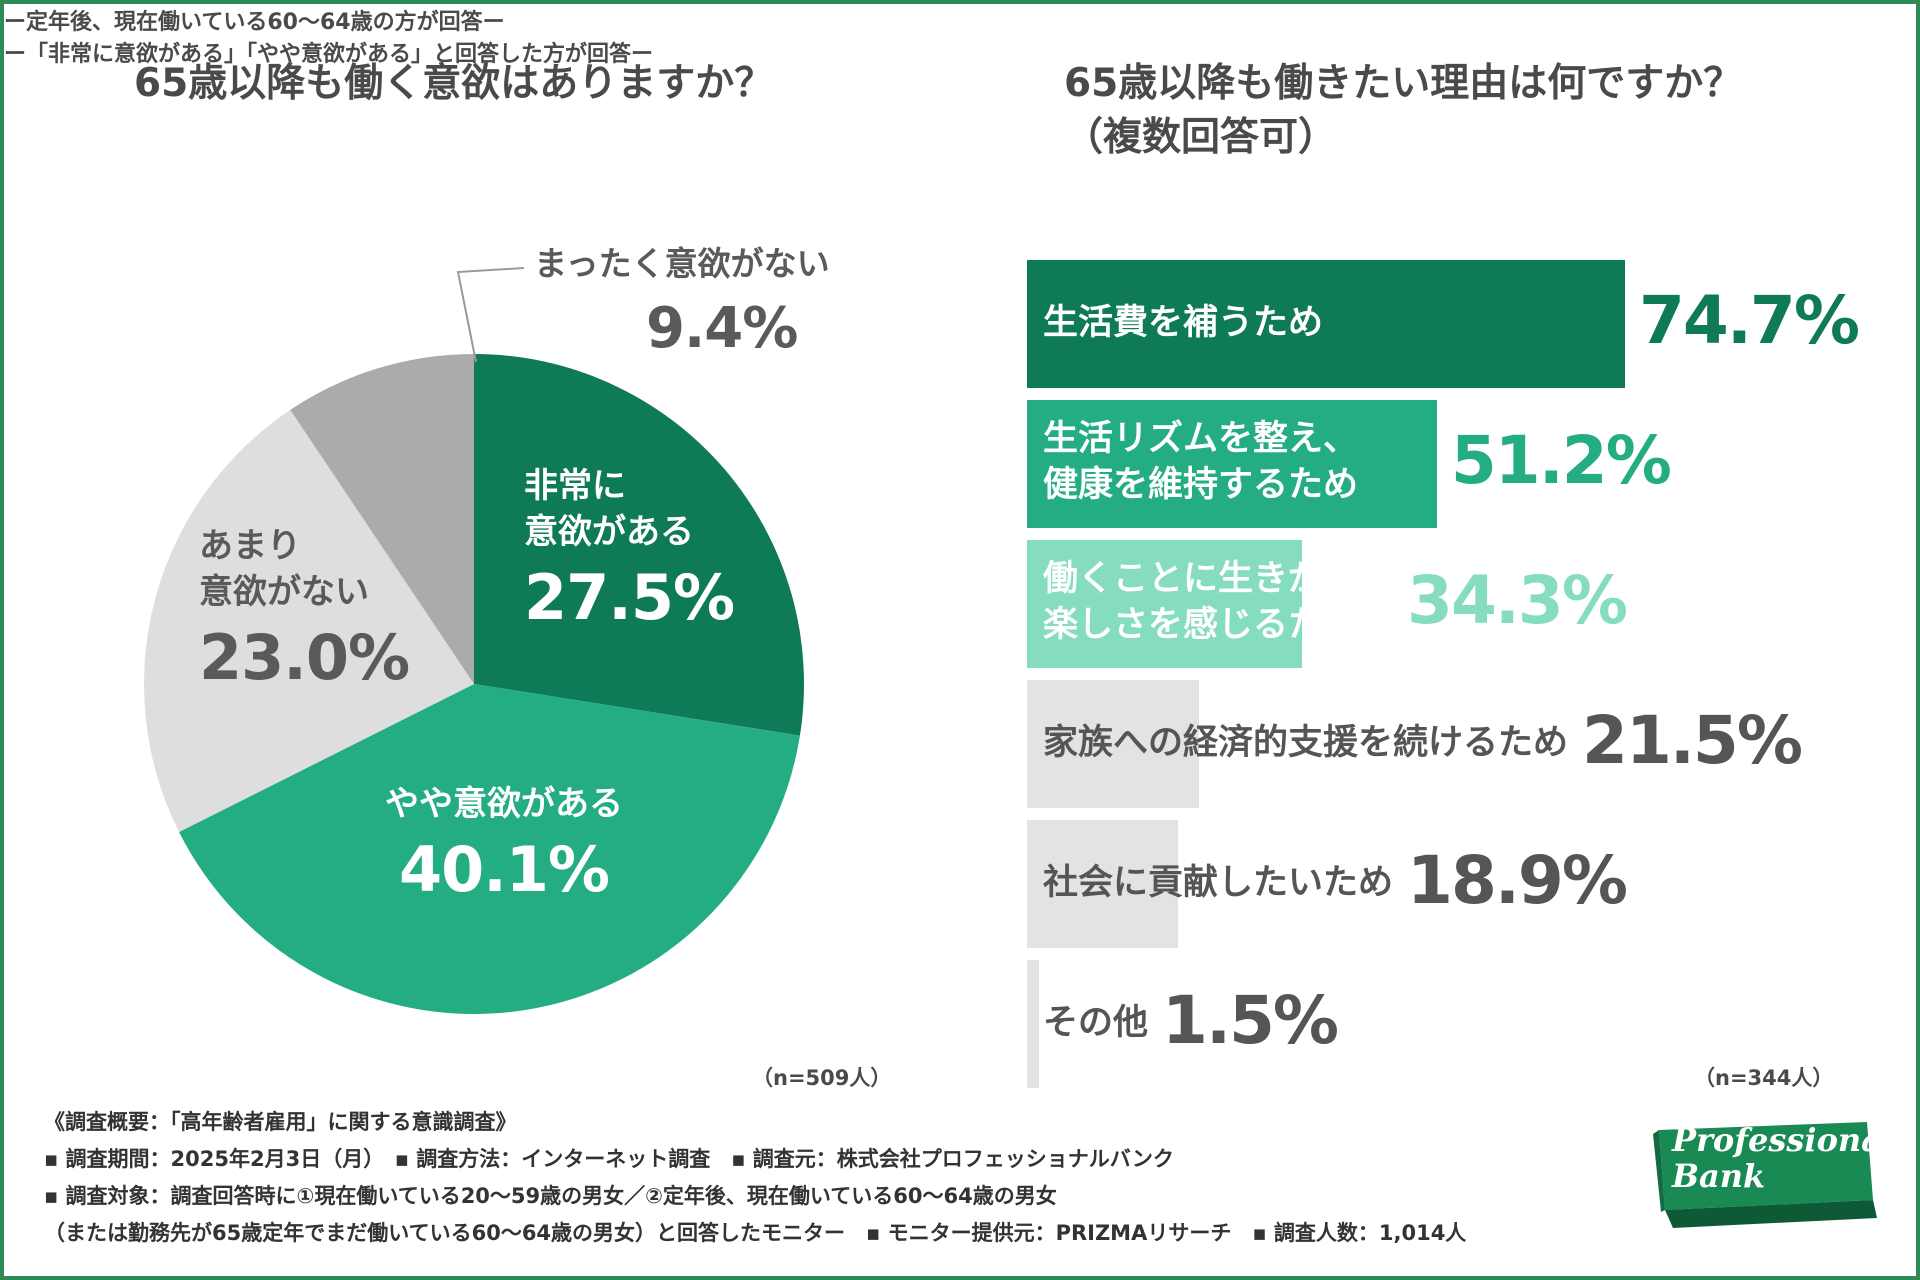 This screenshot has width=1920, height=1280. What do you see at coordinates (682, 263) in the screenshot?
I see `pie-label-text: まったく意欲がない` at bounding box center [682, 263].